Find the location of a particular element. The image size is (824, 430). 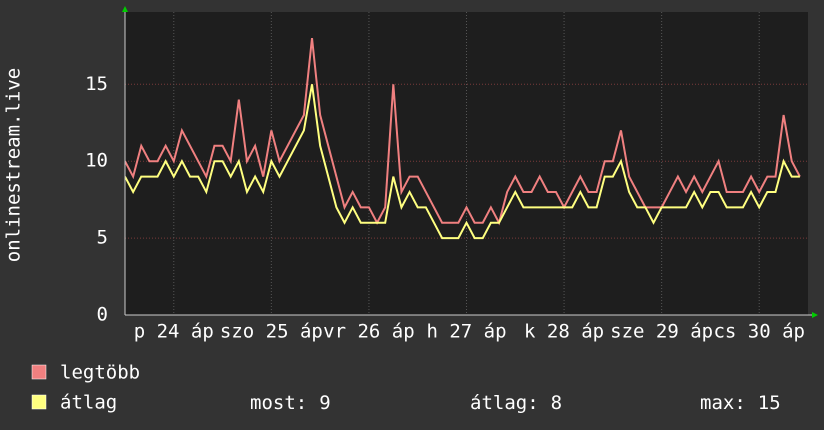

x-tick-label: h 27 áp is located at coordinates (466, 332).